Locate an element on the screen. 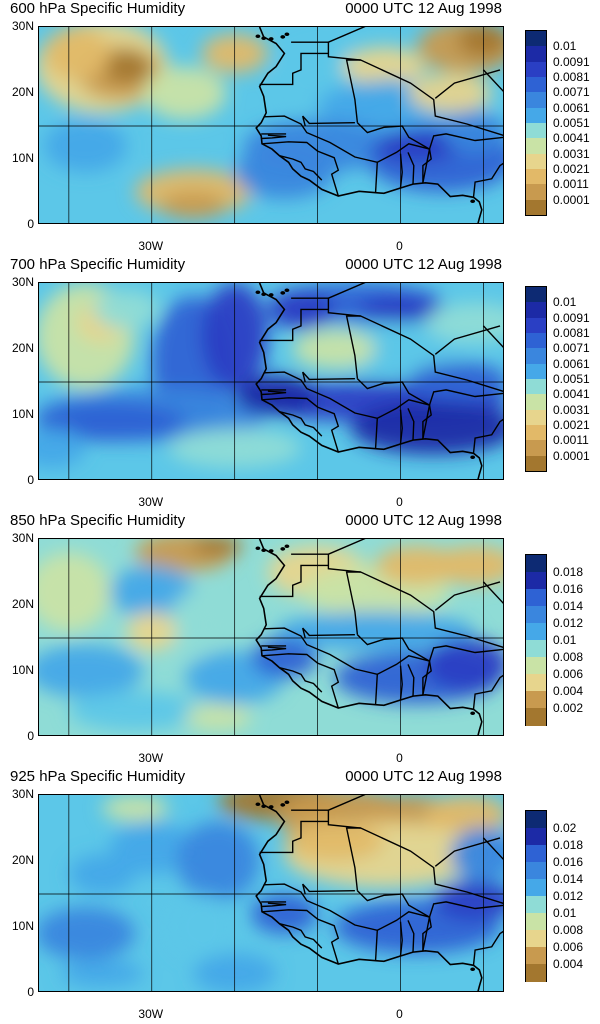 The height and width of the screenshot is (1024, 600). colorbar-label: 0.0081 is located at coordinates (571, 333).